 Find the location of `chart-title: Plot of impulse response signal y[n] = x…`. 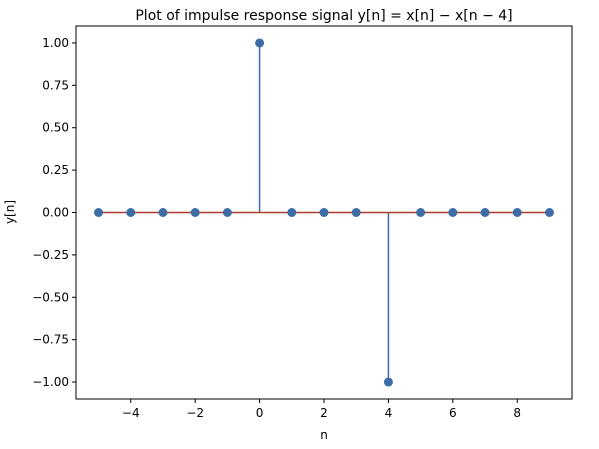

chart-title: Plot of impulse response signal y[n] = x… is located at coordinates (323, 16).